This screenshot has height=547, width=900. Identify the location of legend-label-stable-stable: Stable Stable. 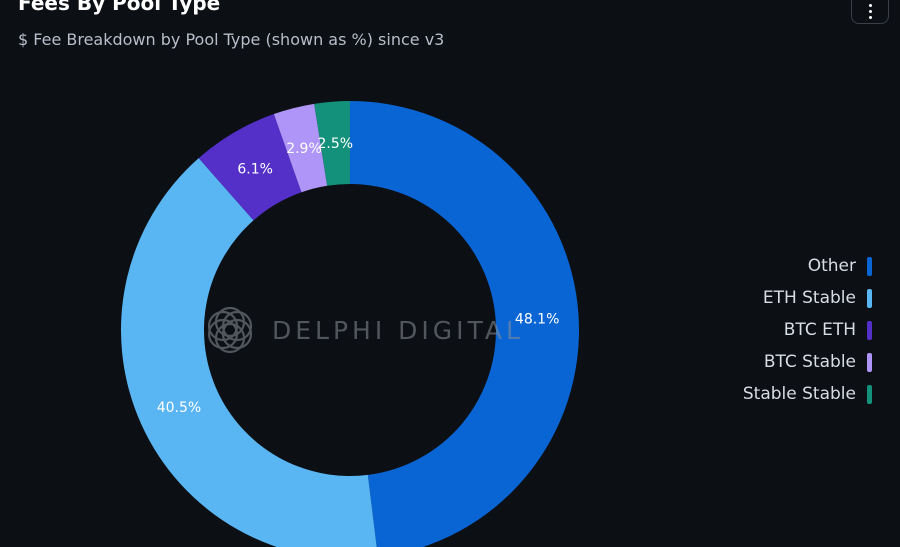
(799, 394).